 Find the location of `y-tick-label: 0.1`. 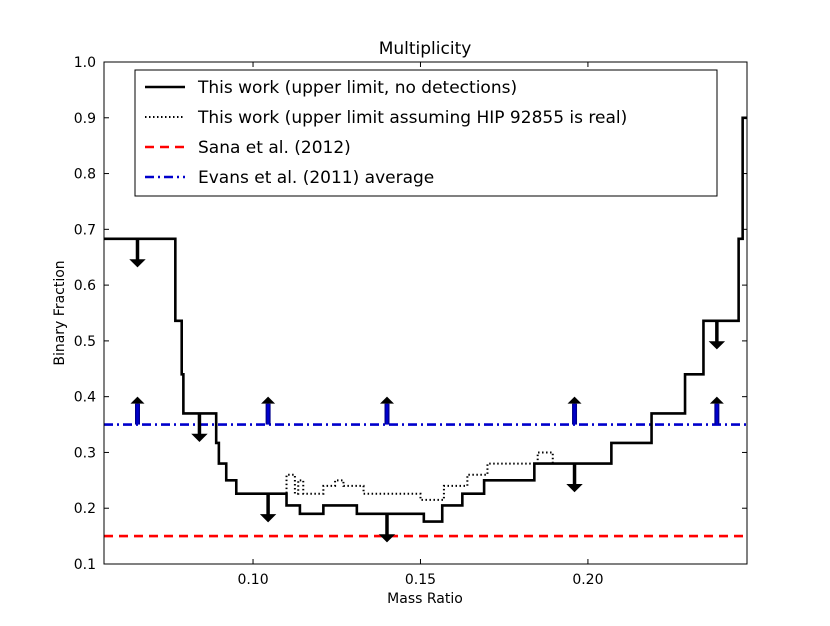

y-tick-label: 0.1 is located at coordinates (85, 565).